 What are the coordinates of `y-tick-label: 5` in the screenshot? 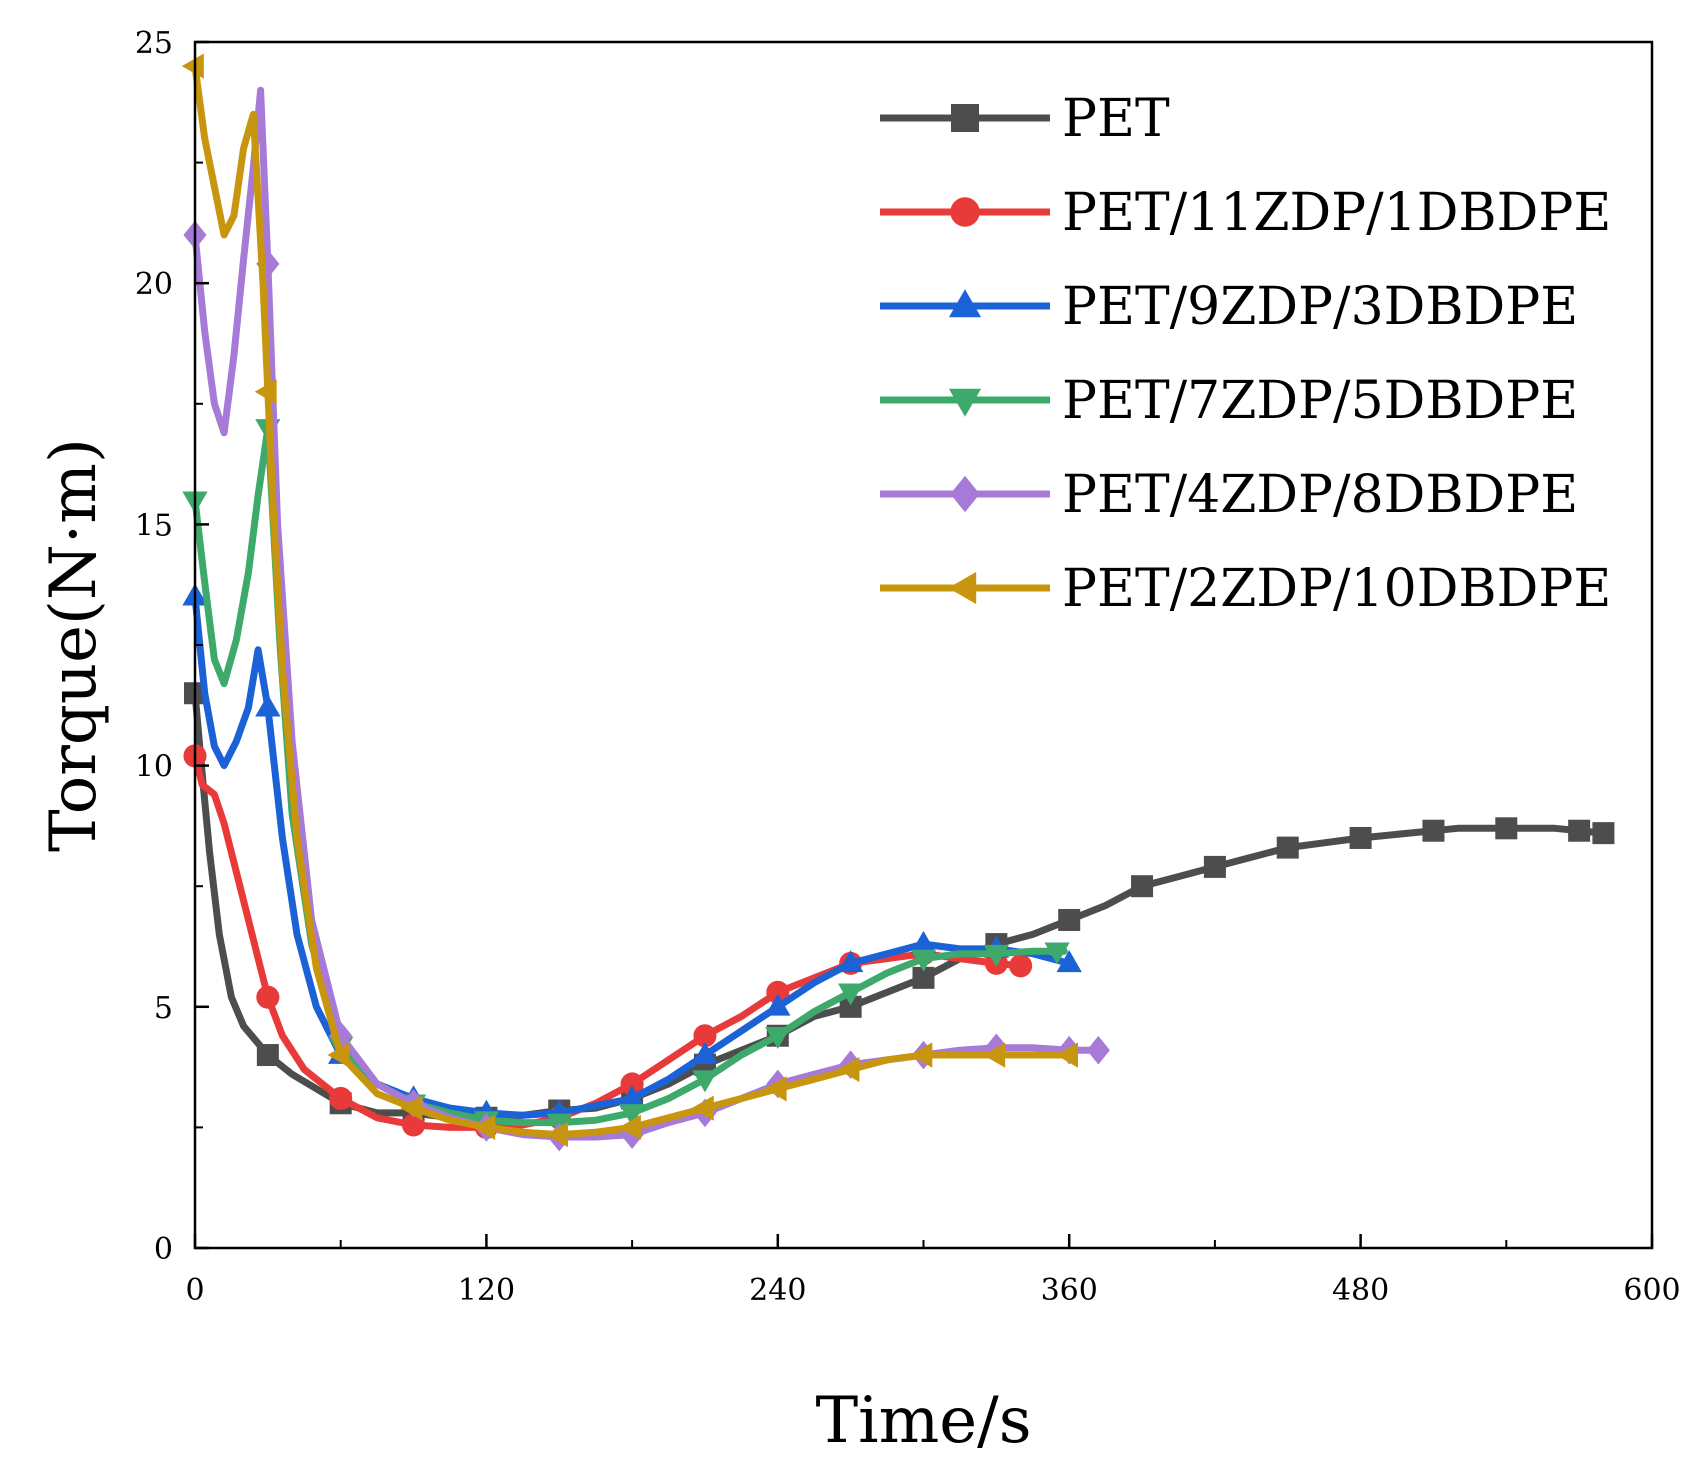 It's located at (163, 1008).